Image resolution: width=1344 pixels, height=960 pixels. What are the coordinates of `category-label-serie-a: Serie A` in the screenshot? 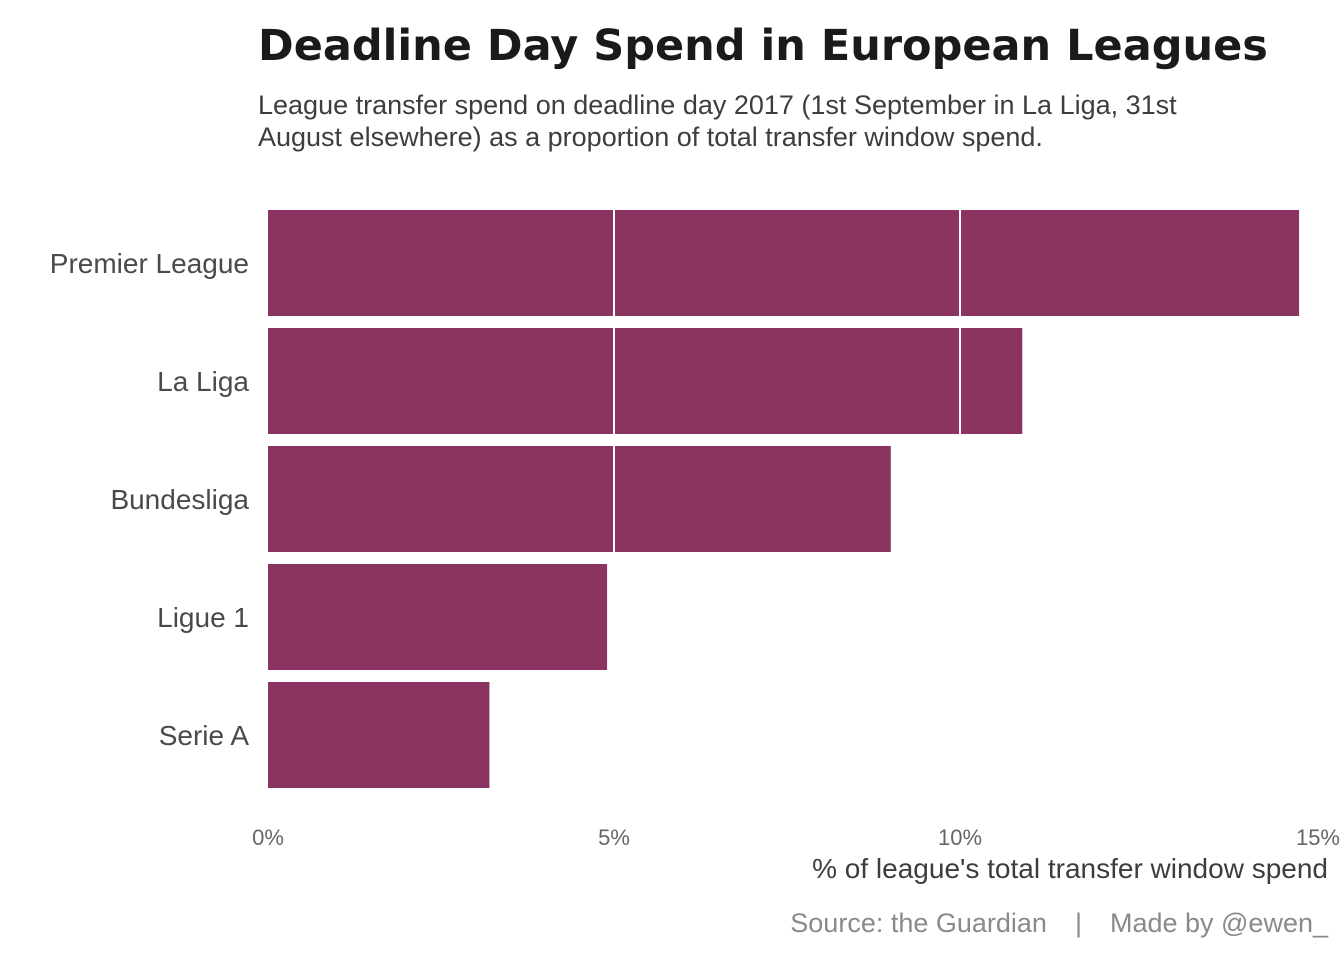 It's located at (204, 735).